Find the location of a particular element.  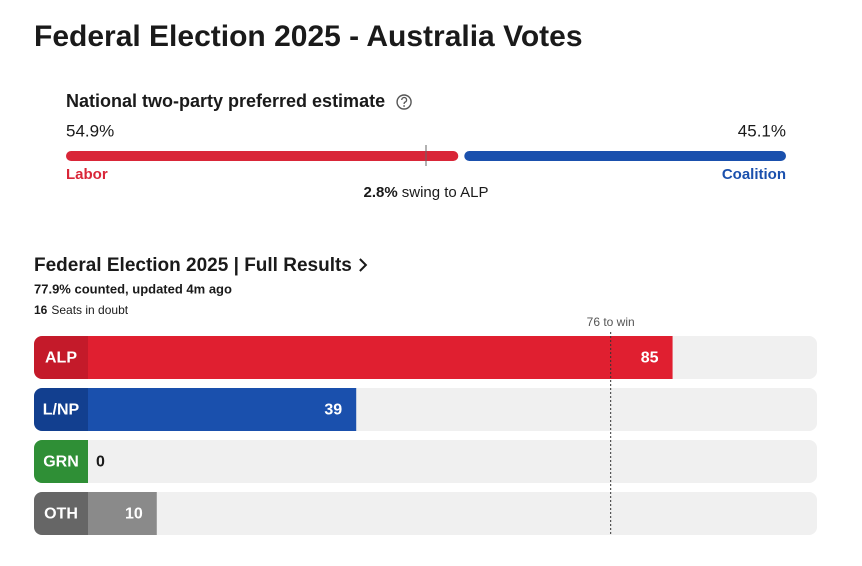

tpp-title: National two-party preferred estimate is located at coordinates (225, 101).